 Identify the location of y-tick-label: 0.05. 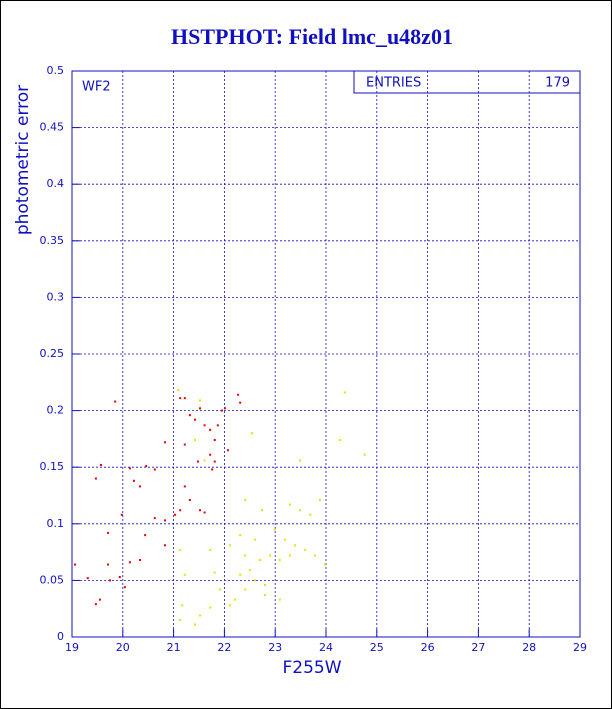
(52, 579).